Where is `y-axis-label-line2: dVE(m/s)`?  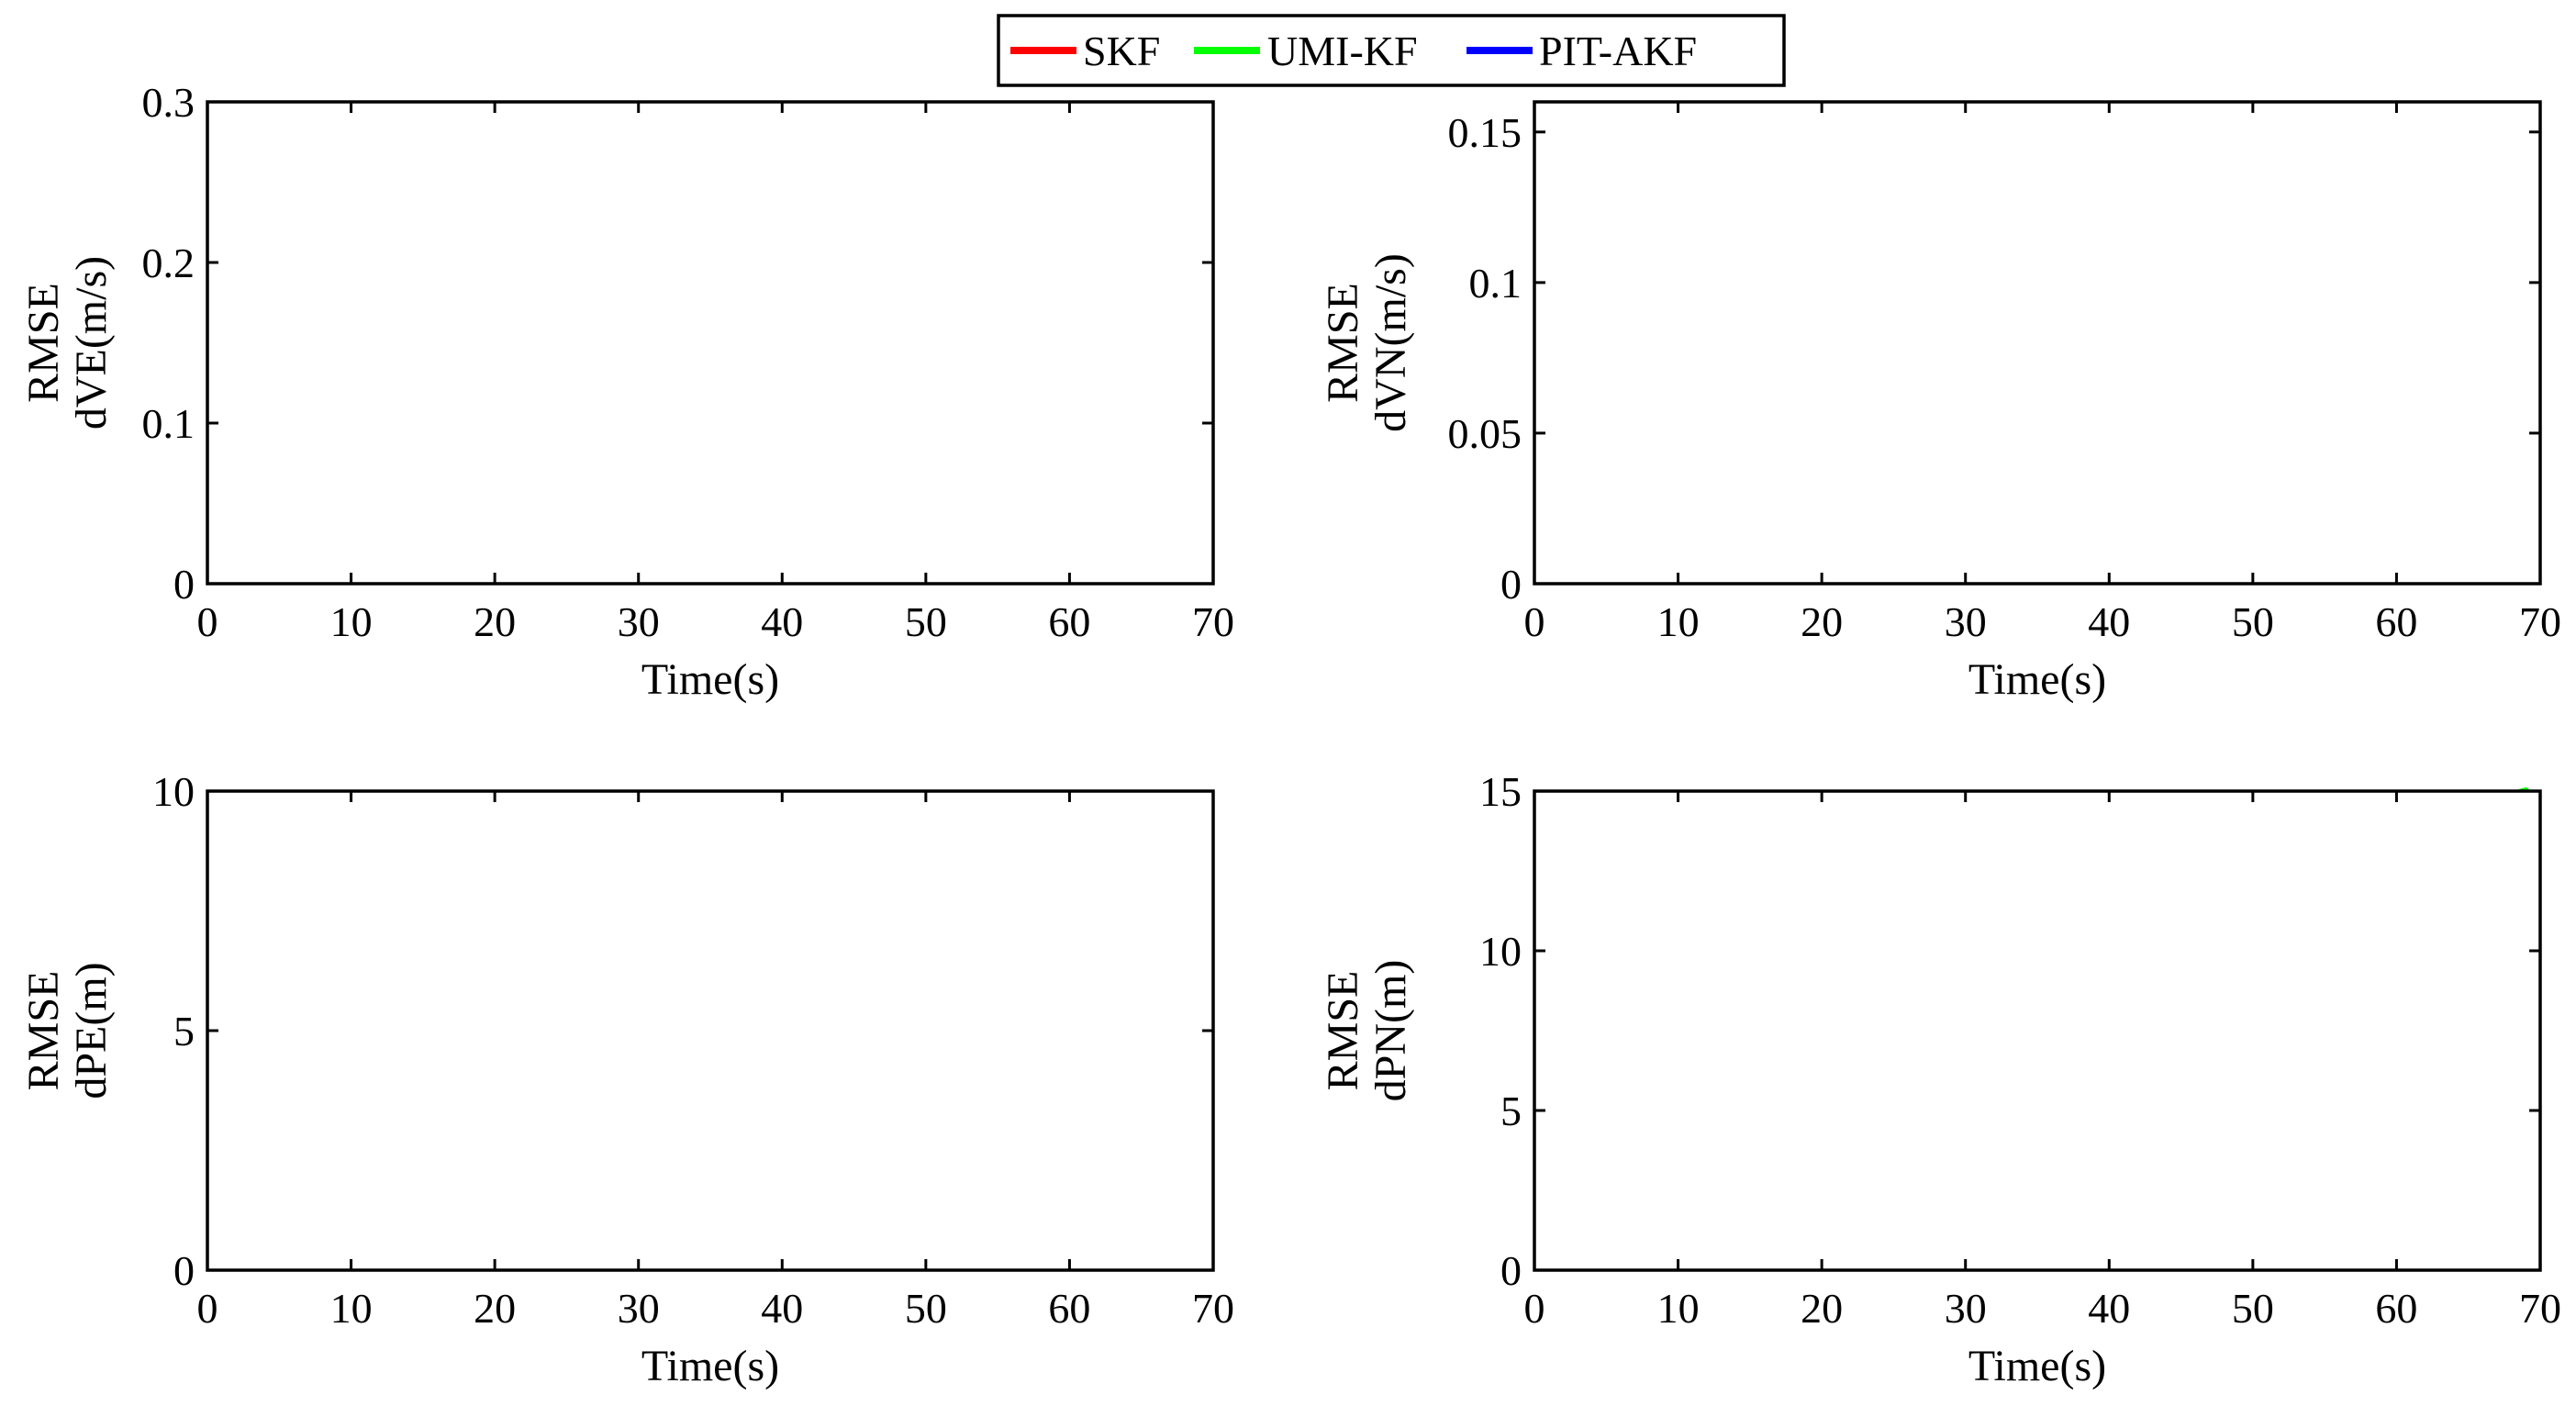
y-axis-label-line2: dVE(m/s) is located at coordinates (91, 343).